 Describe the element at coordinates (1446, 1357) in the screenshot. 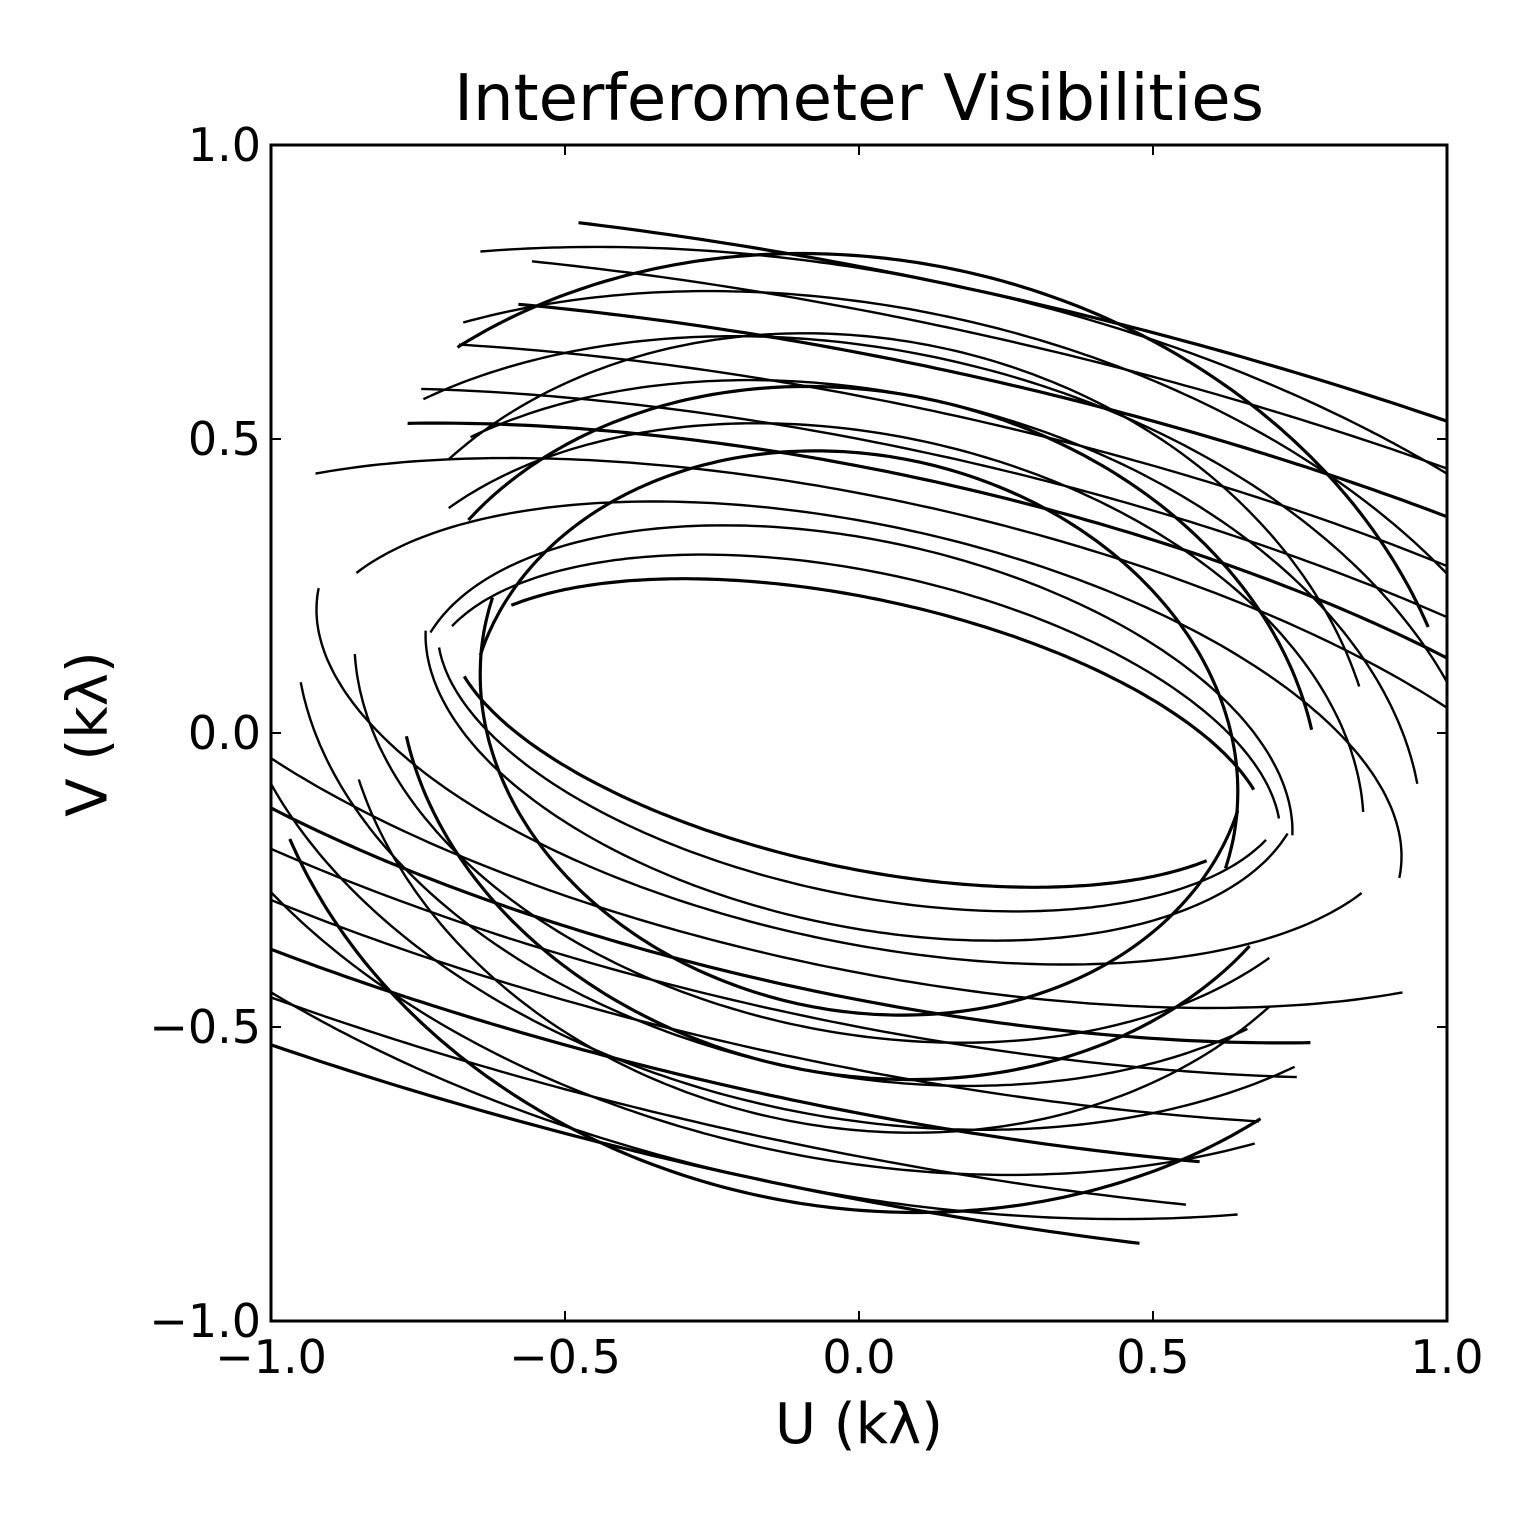

I see `x-tick-label: 1.0` at that location.